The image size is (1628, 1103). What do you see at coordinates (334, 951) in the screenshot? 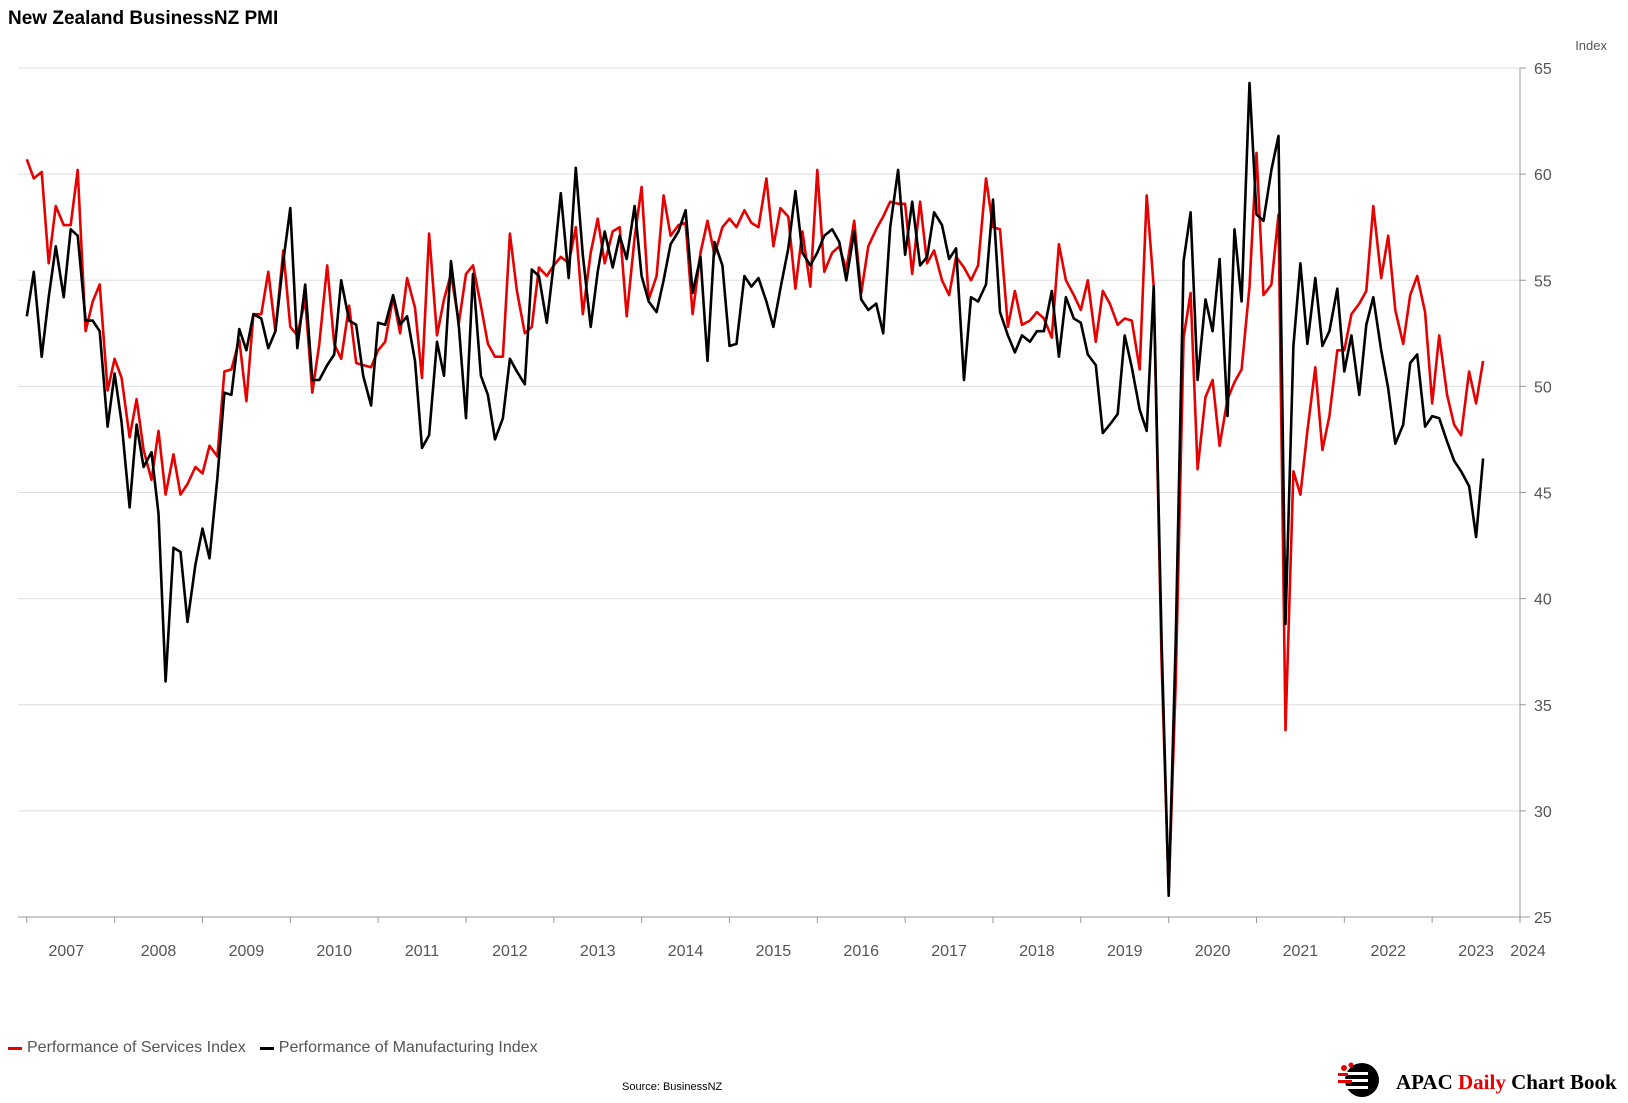
I see `x-tick-label: 2010` at bounding box center [334, 951].